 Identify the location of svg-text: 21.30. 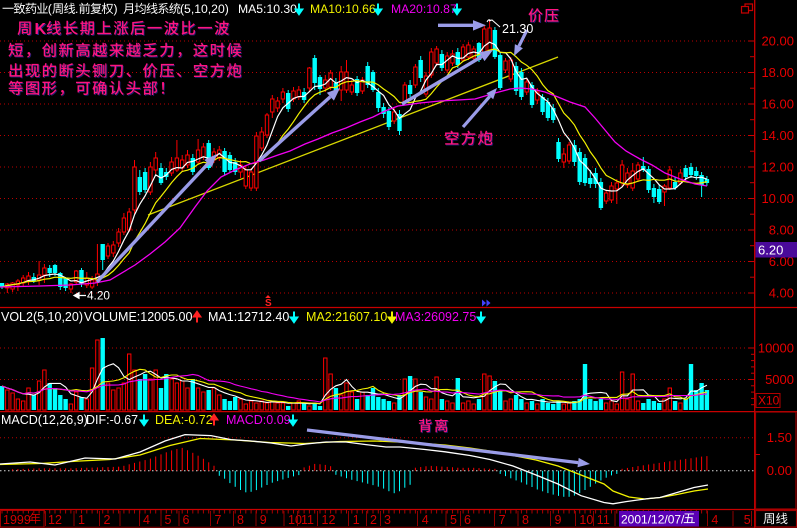
(517, 29).